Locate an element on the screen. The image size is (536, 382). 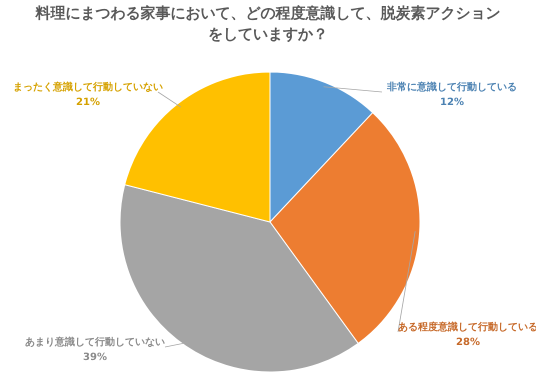
slice-label: まったく意識して行動していない is located at coordinates (88, 87).